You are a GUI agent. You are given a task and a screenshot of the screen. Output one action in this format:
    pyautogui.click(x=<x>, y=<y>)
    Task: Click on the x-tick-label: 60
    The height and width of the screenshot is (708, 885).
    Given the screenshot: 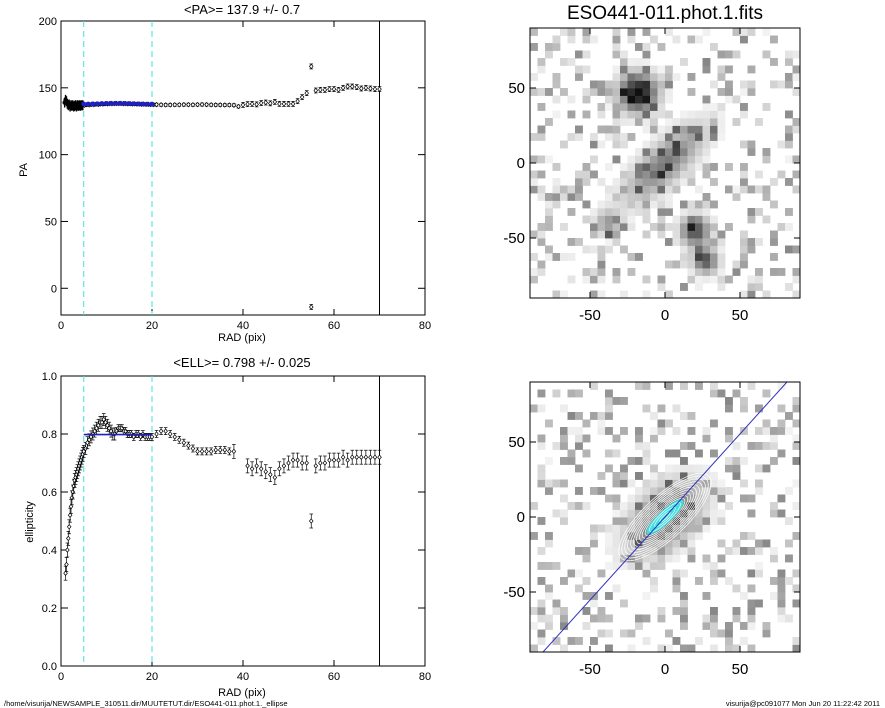 What is the action you would take?
    pyautogui.click(x=334, y=326)
    